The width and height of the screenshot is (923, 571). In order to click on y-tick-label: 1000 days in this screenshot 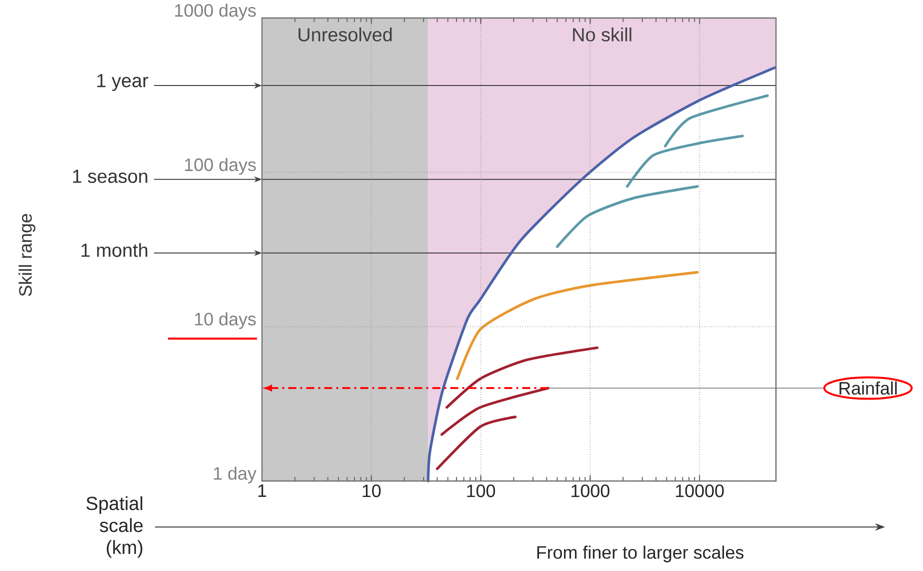, I will do `click(215, 12)`.